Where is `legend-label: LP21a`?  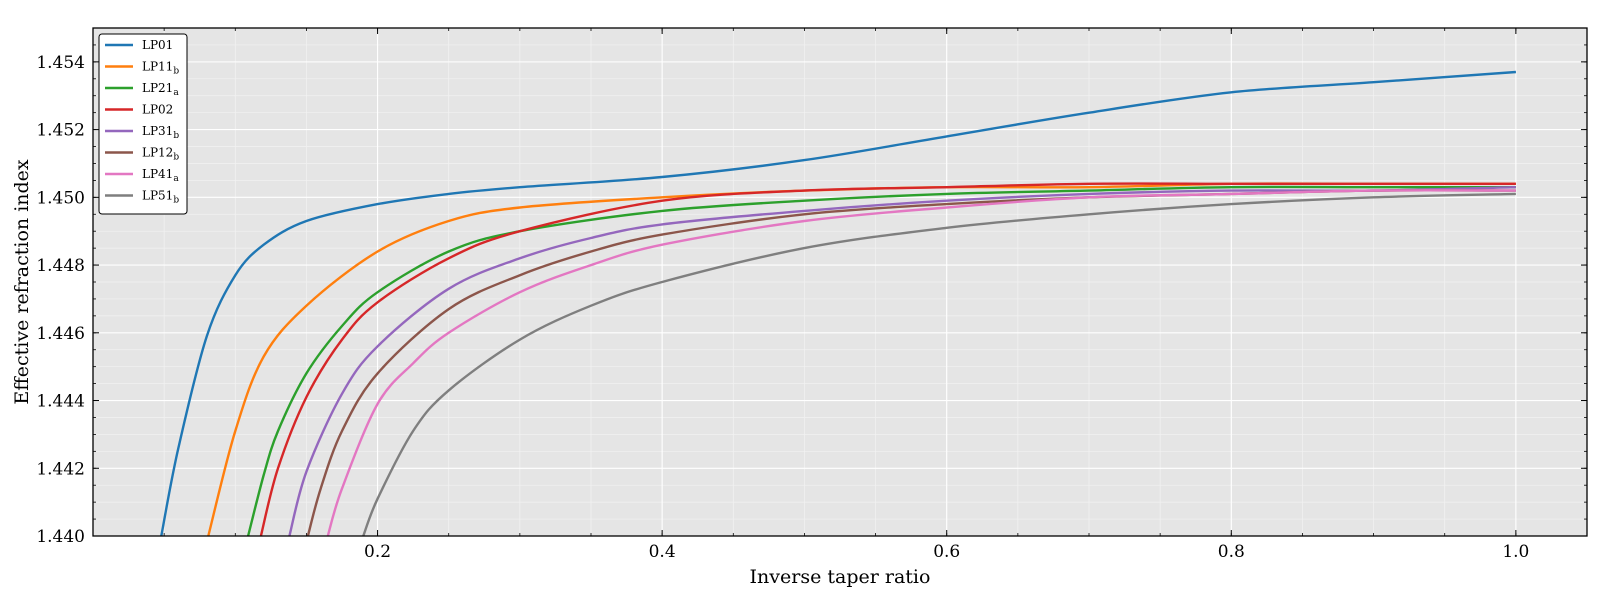
legend-label: LP21a is located at coordinates (160, 89).